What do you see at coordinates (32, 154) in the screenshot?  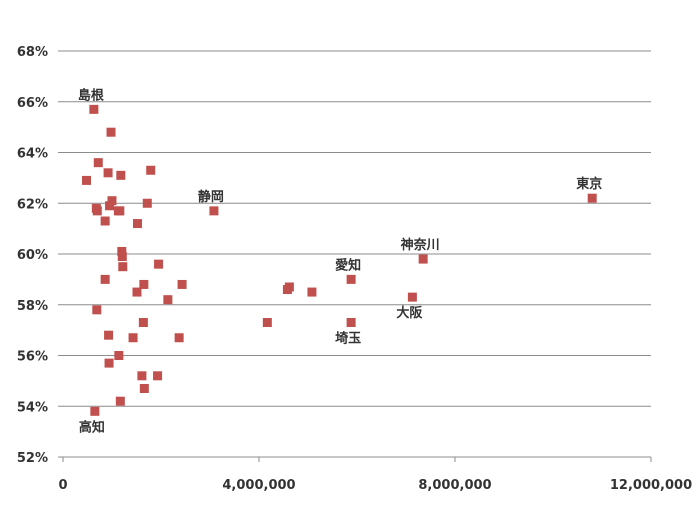 I see `y-tick-label: 64%` at bounding box center [32, 154].